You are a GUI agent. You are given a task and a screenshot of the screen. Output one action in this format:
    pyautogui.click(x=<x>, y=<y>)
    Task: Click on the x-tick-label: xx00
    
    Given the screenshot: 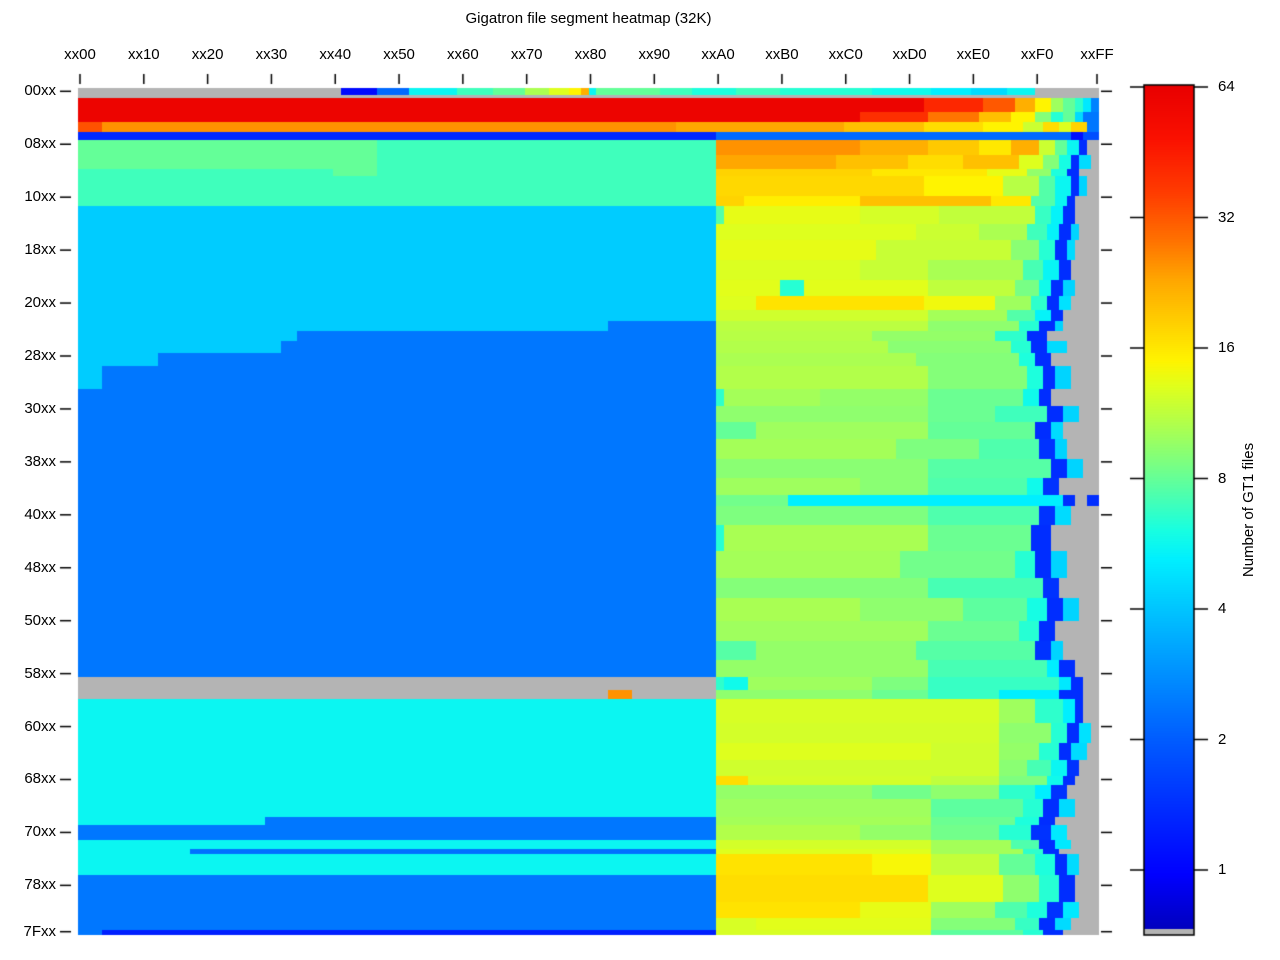 What is the action you would take?
    pyautogui.click(x=80, y=54)
    